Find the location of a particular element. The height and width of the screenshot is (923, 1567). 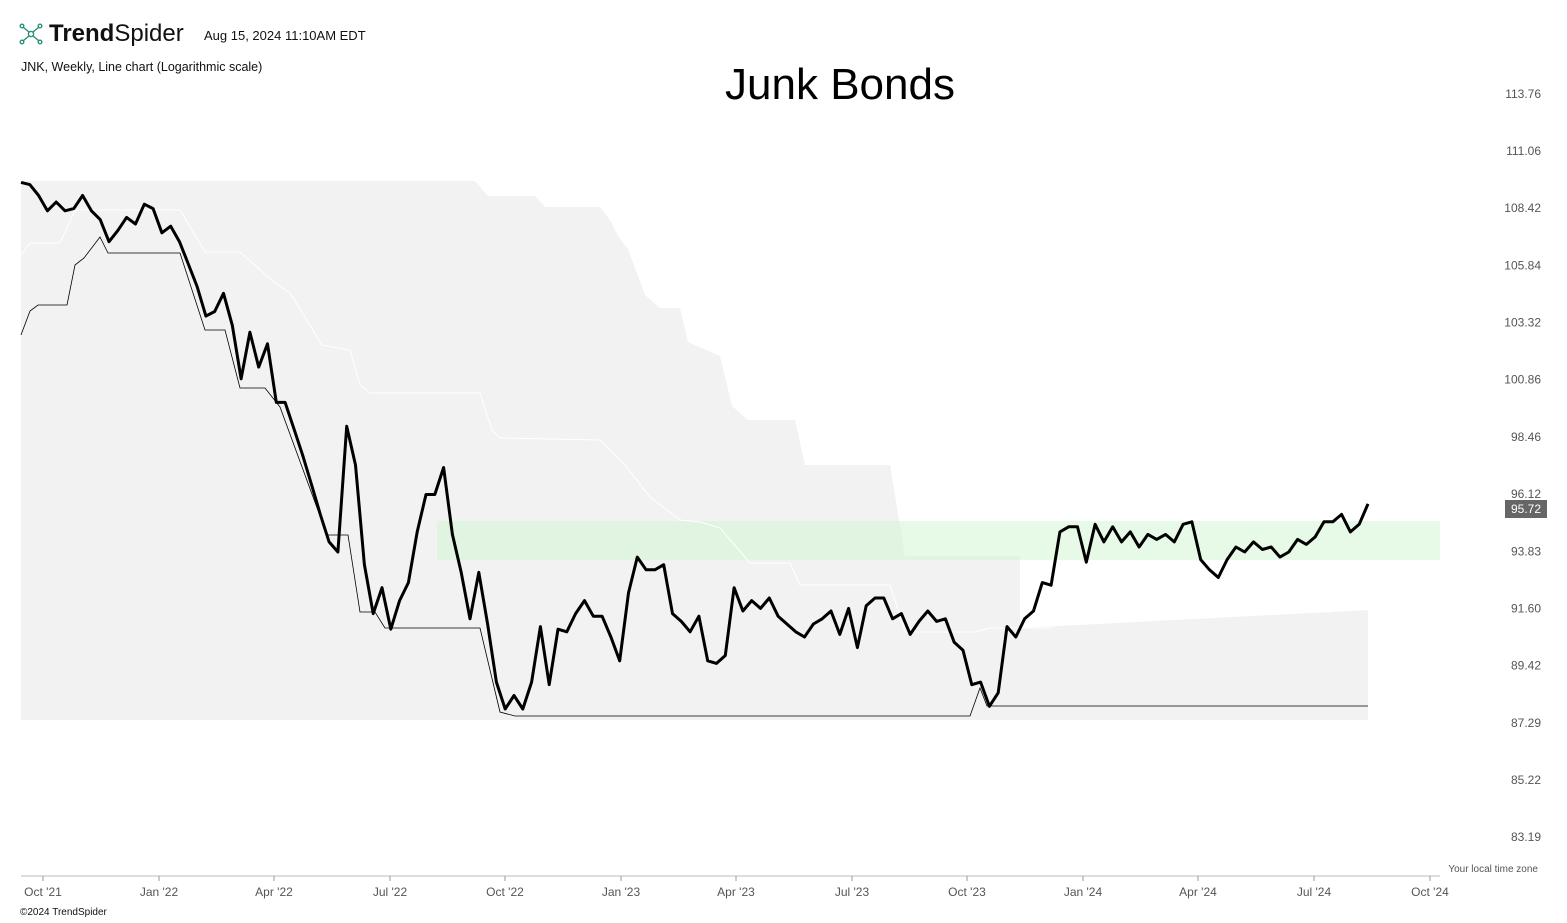

y-tick-label: 91.60 is located at coordinates (1526, 608).